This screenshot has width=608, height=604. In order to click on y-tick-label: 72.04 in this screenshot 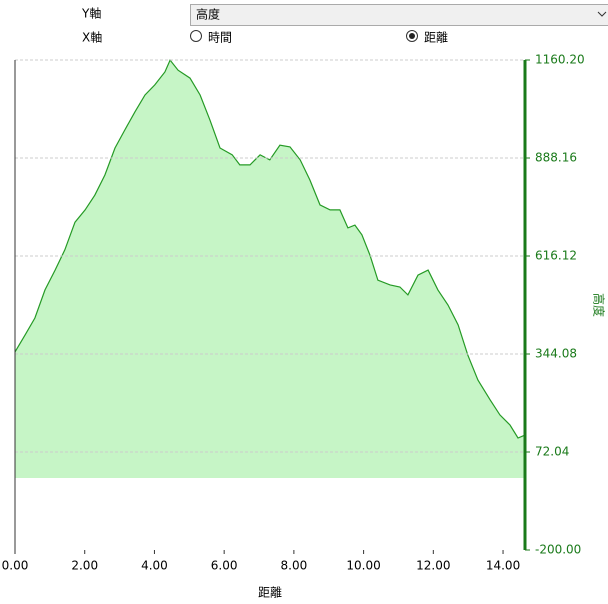, I will do `click(552, 452)`.